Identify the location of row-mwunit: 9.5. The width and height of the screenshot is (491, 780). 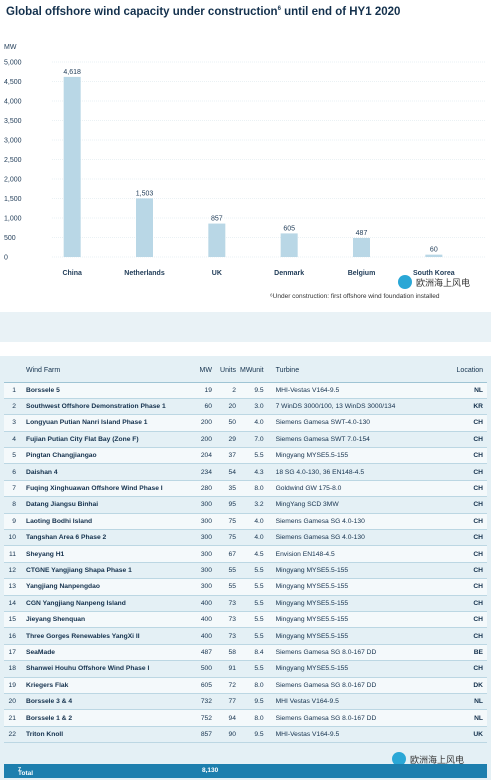
(255, 702).